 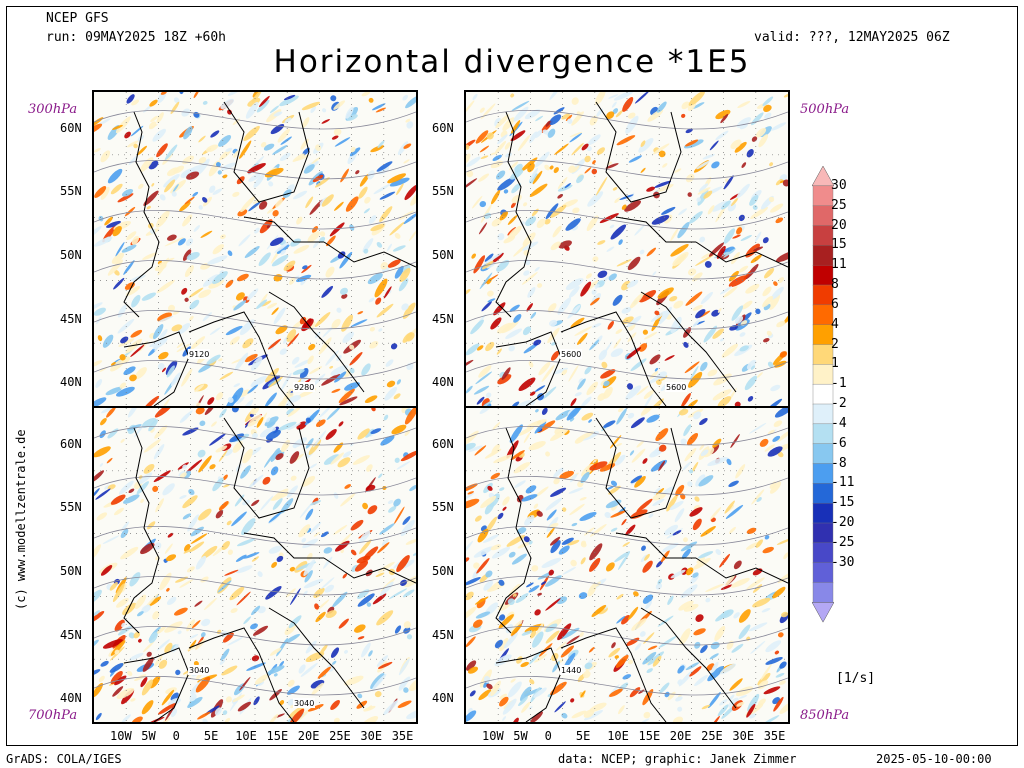 I want to click on longitude-label: 30E, so click(x=743, y=736).